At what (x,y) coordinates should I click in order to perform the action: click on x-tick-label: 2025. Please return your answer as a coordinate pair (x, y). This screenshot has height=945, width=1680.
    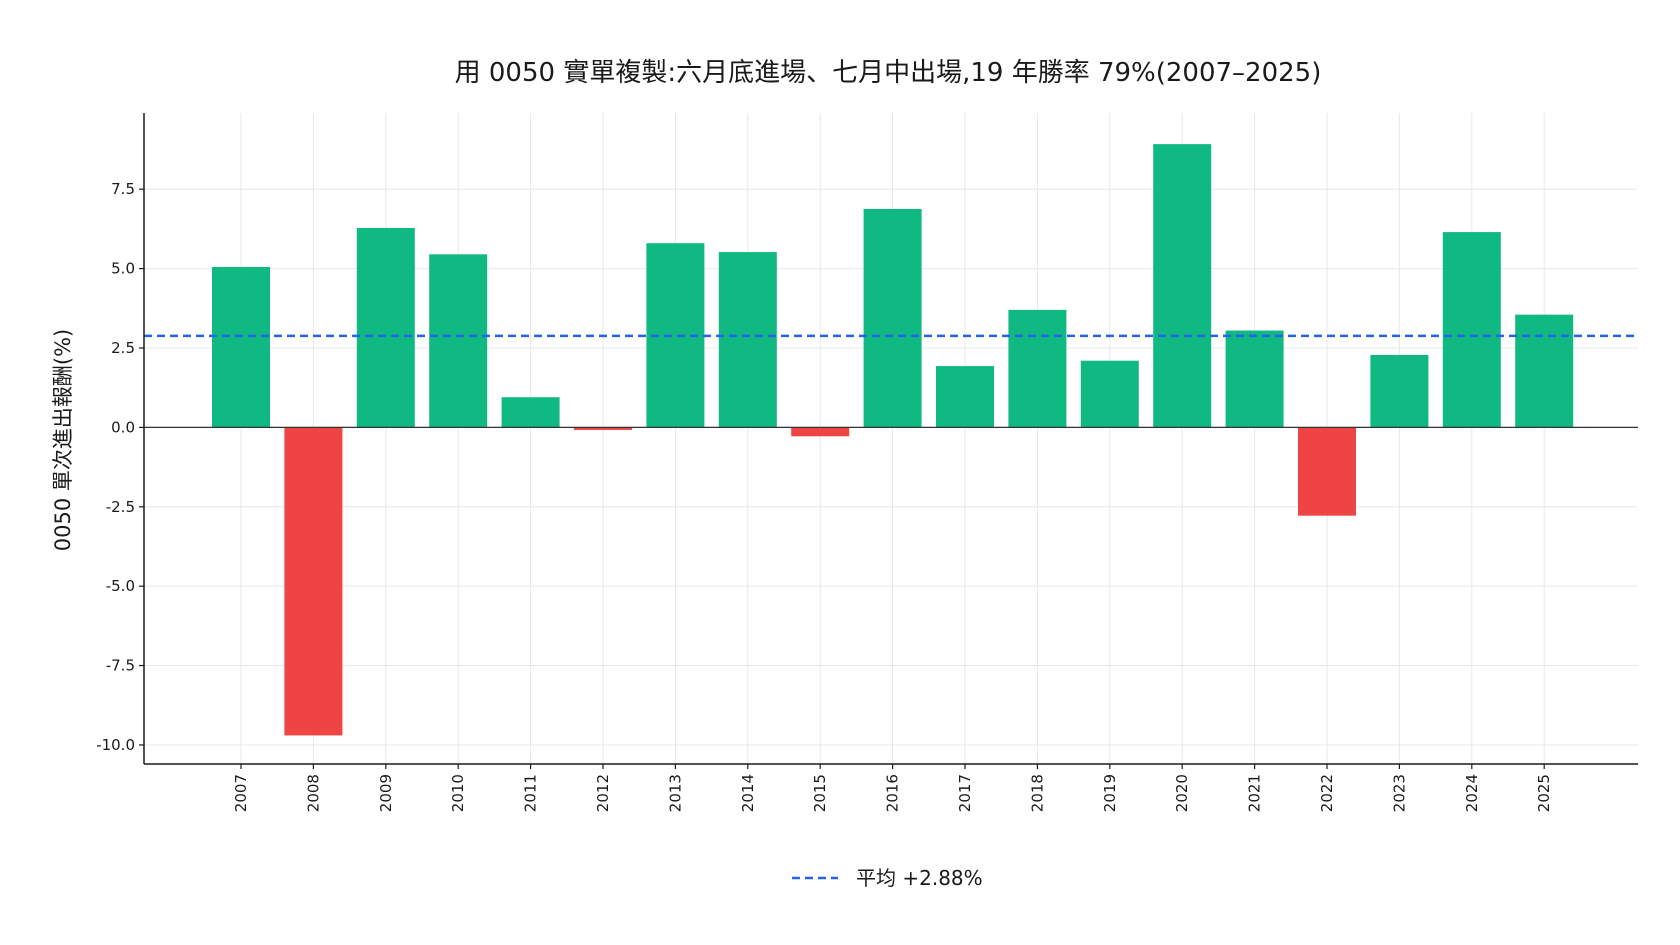
    Looking at the image, I should click on (1544, 793).